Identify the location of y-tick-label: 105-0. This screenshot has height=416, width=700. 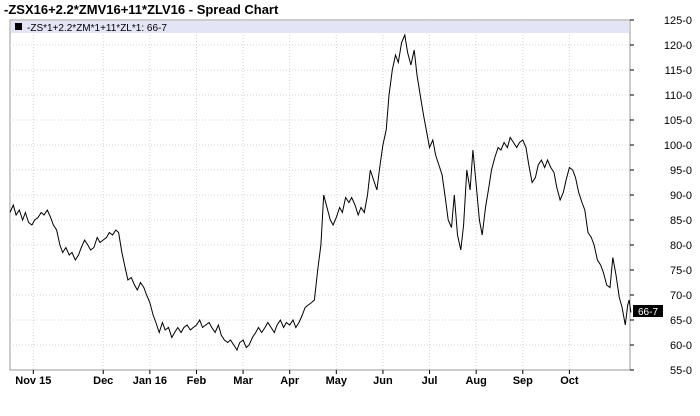
(678, 121).